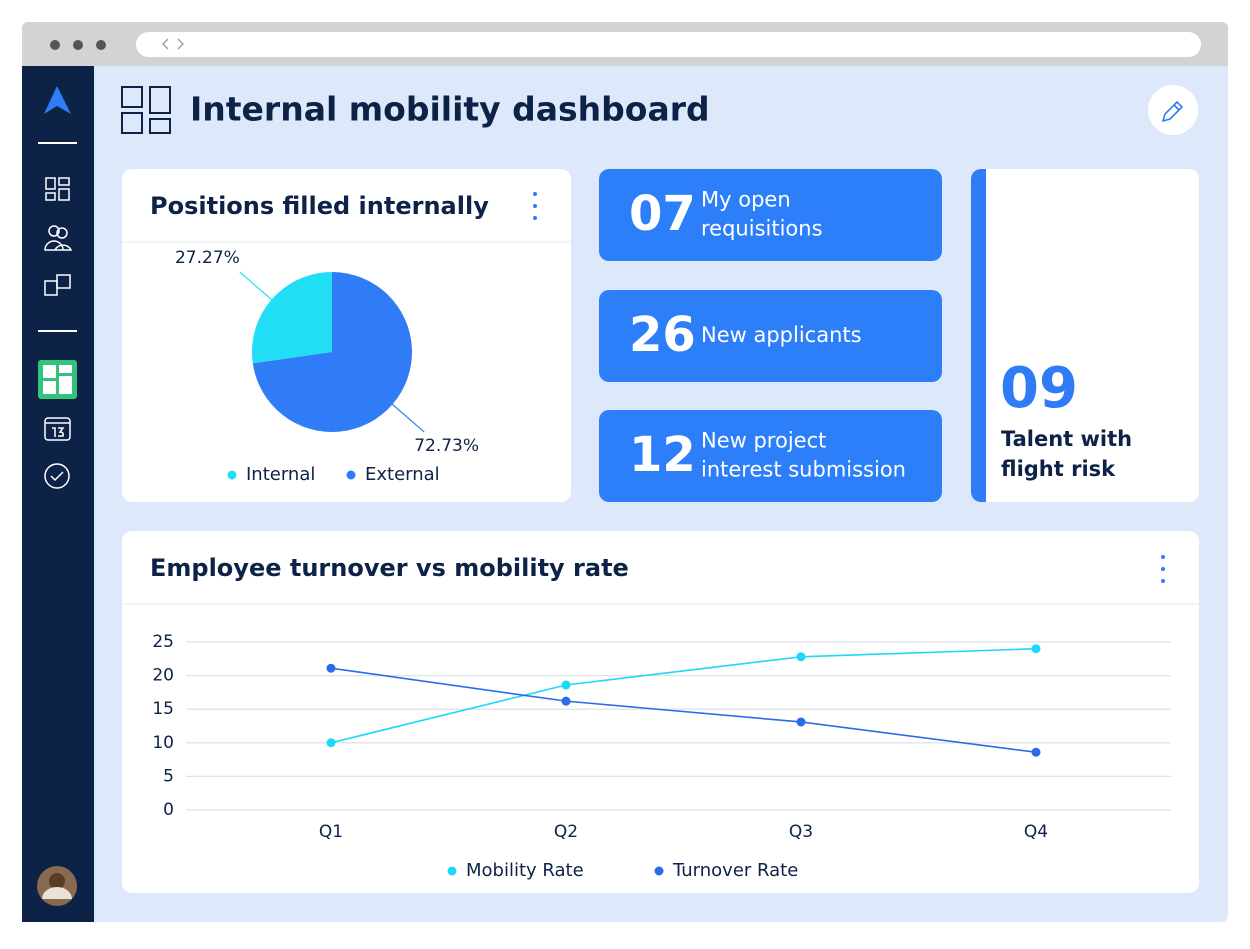 This screenshot has width=1250, height=949. I want to click on highlight-label: Talent with, so click(1066, 439).